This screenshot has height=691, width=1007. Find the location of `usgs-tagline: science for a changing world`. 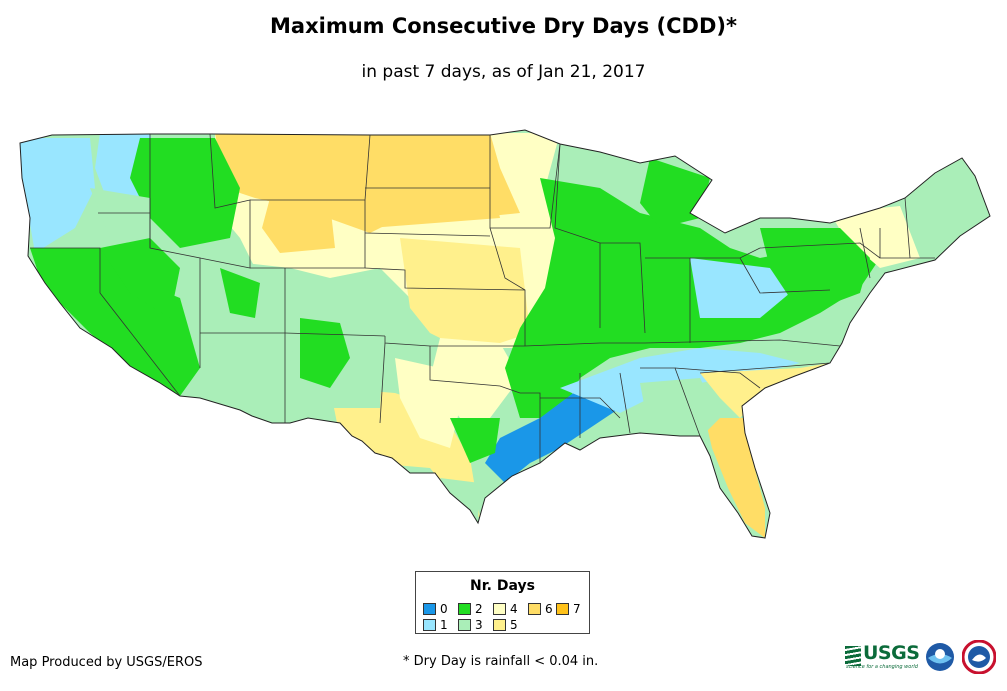

usgs-tagline: science for a changing world is located at coordinates (882, 667).